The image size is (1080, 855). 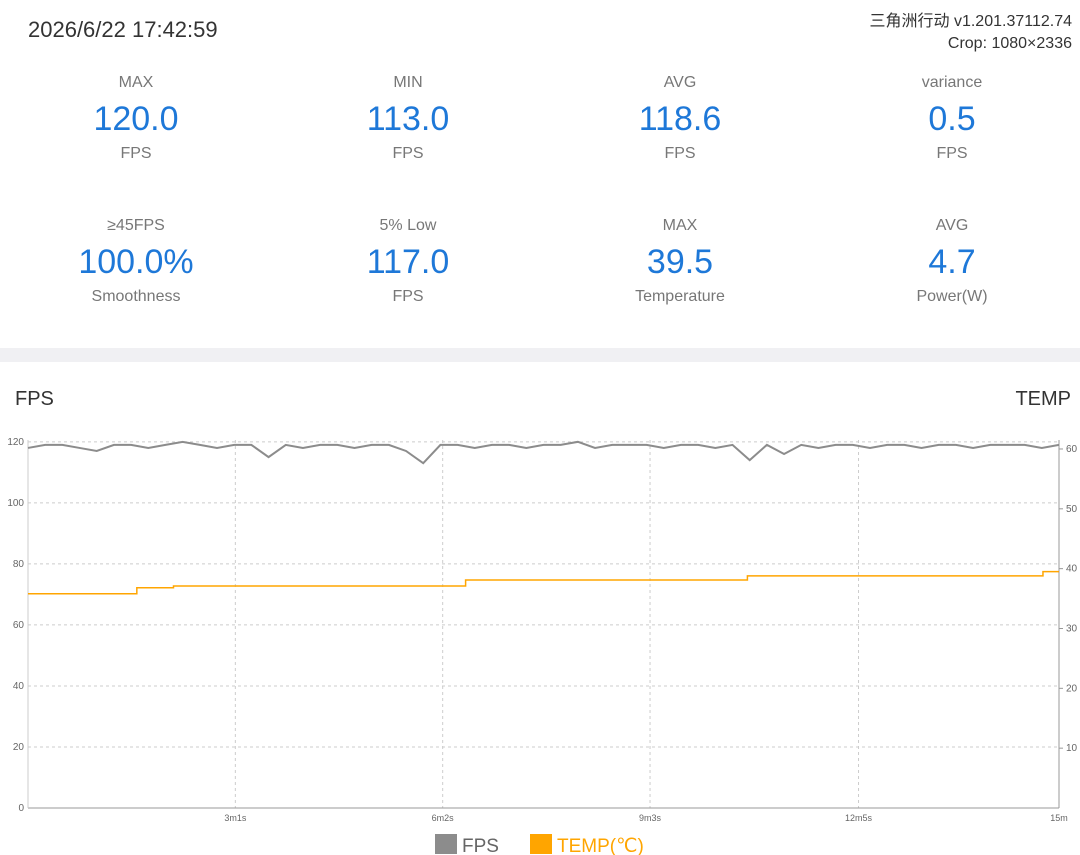 I want to click on y2-tick-label: 30, so click(x=1072, y=628).